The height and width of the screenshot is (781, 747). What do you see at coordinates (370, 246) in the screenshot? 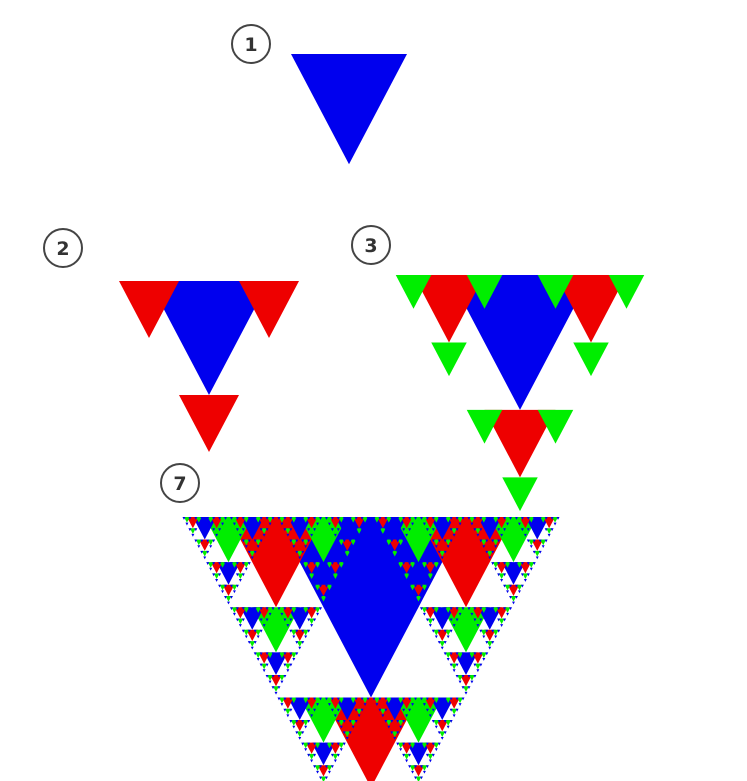
I see `step-3-label-text: 3` at bounding box center [370, 246].